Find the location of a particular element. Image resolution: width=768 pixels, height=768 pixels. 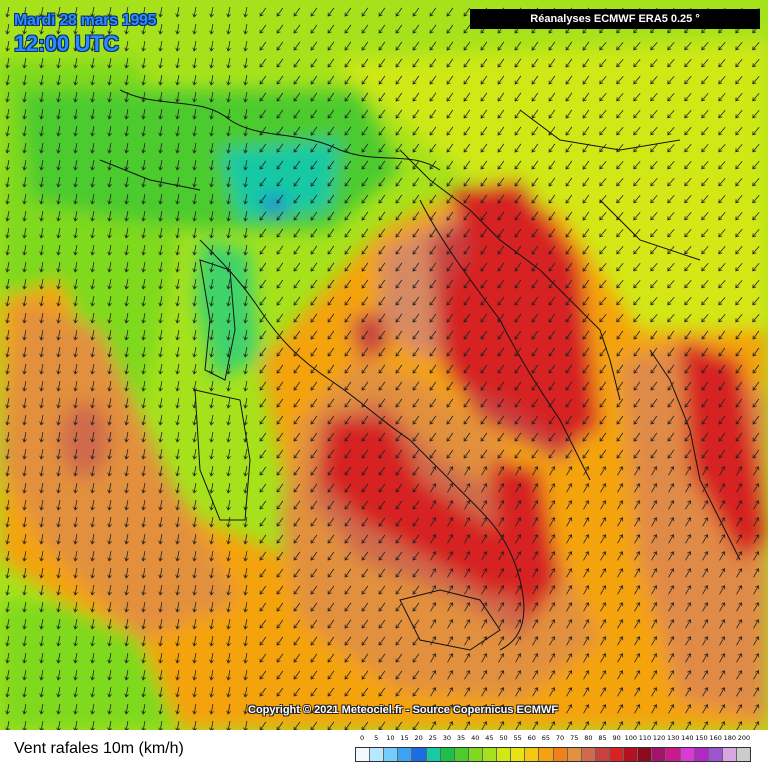

legend-label: 0 is located at coordinates (362, 738).